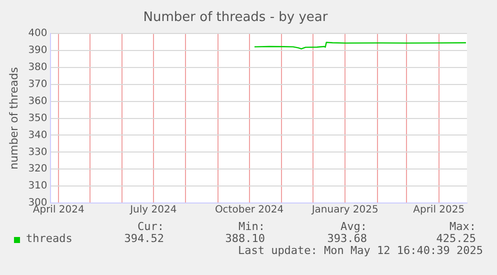 The image size is (497, 275). I want to click on chart-title: Number of threads - by year, so click(235, 18).